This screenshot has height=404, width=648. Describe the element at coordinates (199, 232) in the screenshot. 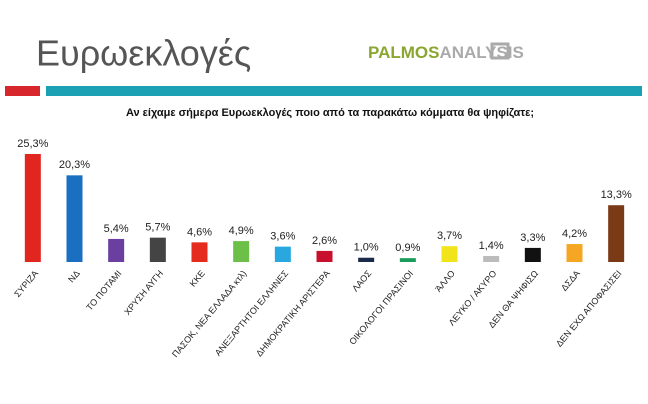

I see `value-label: 4,6%` at that location.